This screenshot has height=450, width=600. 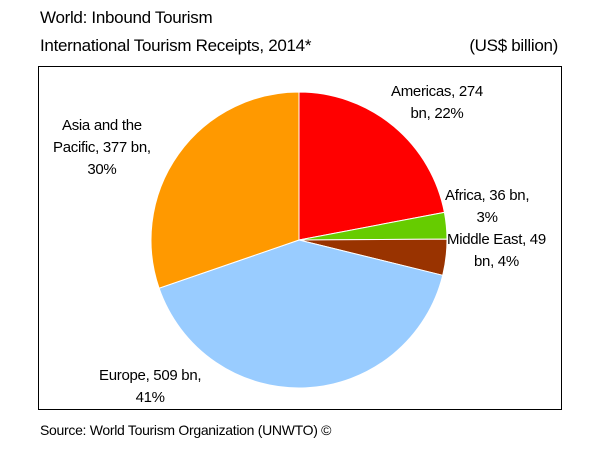 What do you see at coordinates (513, 45) in the screenshot?
I see `unit-label: (US$ billion)` at bounding box center [513, 45].